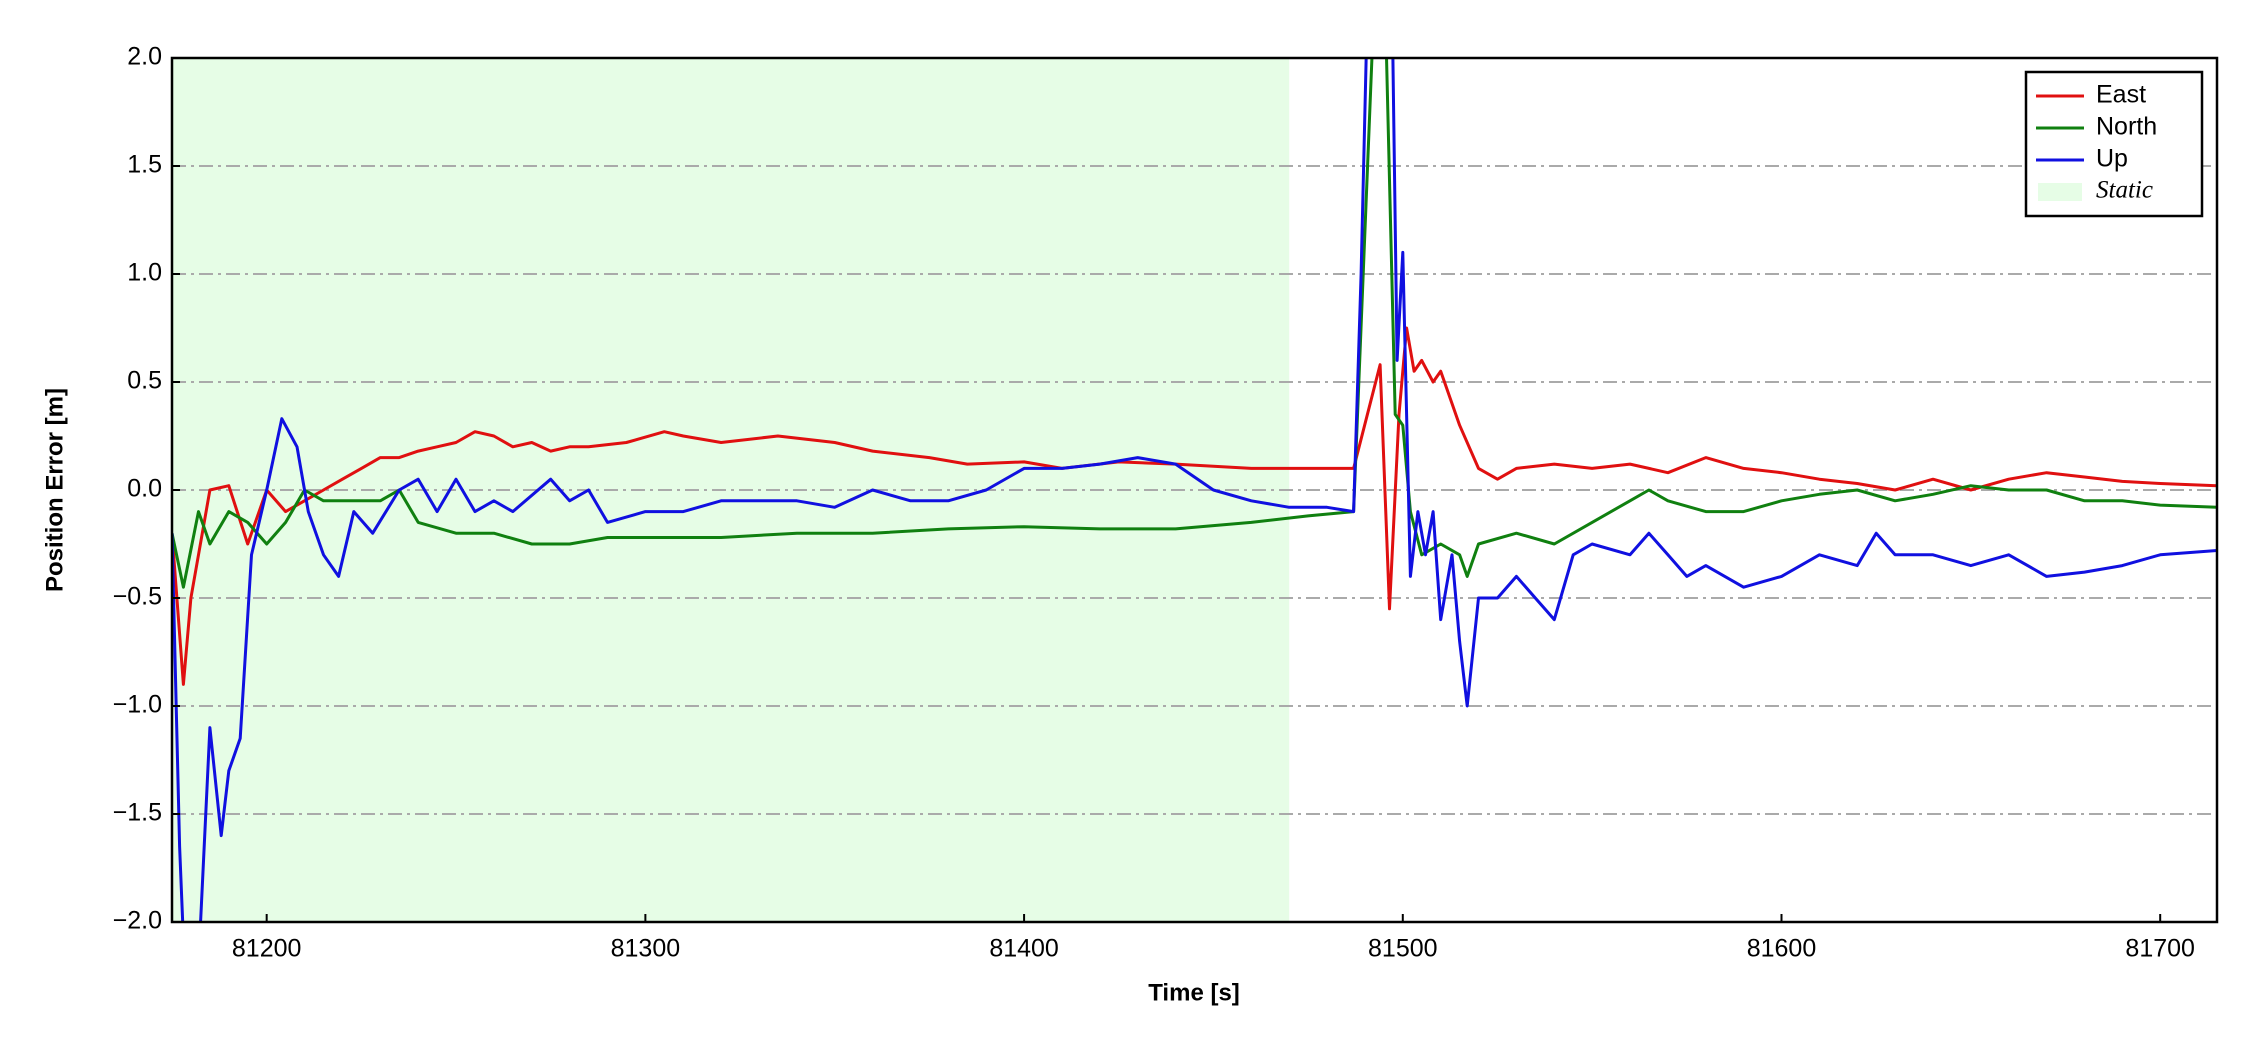  Describe the element at coordinates (2121, 95) in the screenshot. I see `legend-label: East` at that location.